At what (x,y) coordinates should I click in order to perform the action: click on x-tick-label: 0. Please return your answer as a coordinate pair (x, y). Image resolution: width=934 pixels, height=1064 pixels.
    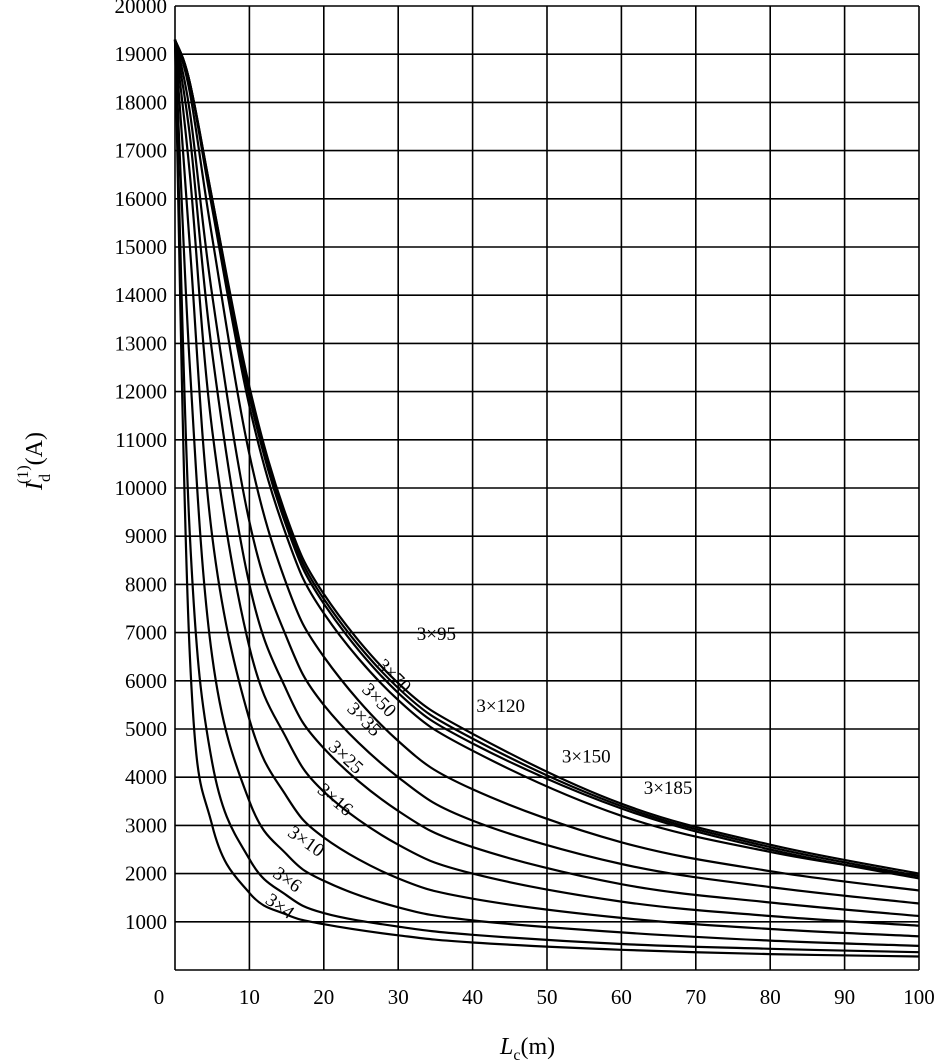
    Looking at the image, I should click on (159, 997).